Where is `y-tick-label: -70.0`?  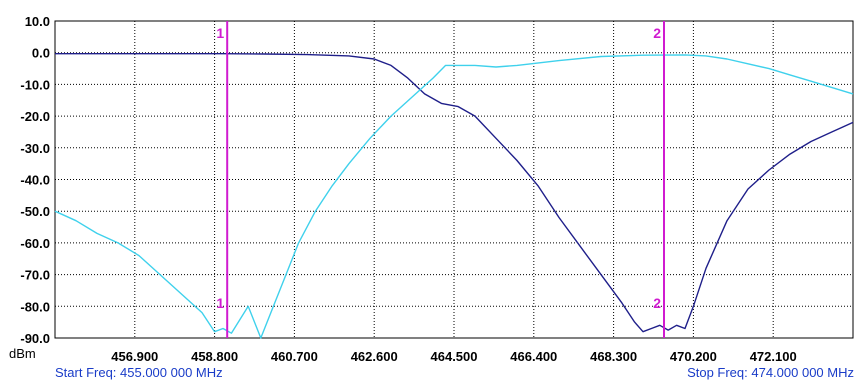 y-tick-label: -70.0 is located at coordinates (35, 275).